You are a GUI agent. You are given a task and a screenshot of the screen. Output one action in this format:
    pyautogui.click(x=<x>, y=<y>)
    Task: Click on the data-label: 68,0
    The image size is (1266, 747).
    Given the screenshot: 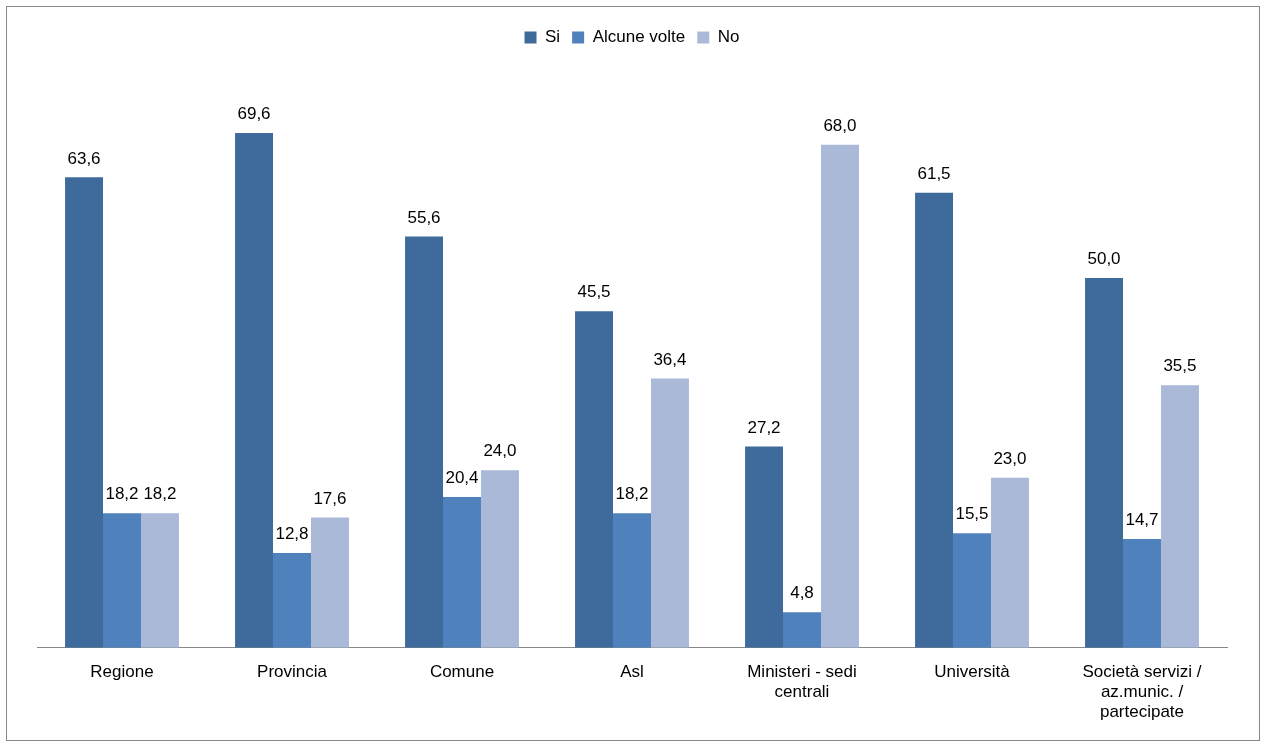 What is the action you would take?
    pyautogui.click(x=840, y=125)
    